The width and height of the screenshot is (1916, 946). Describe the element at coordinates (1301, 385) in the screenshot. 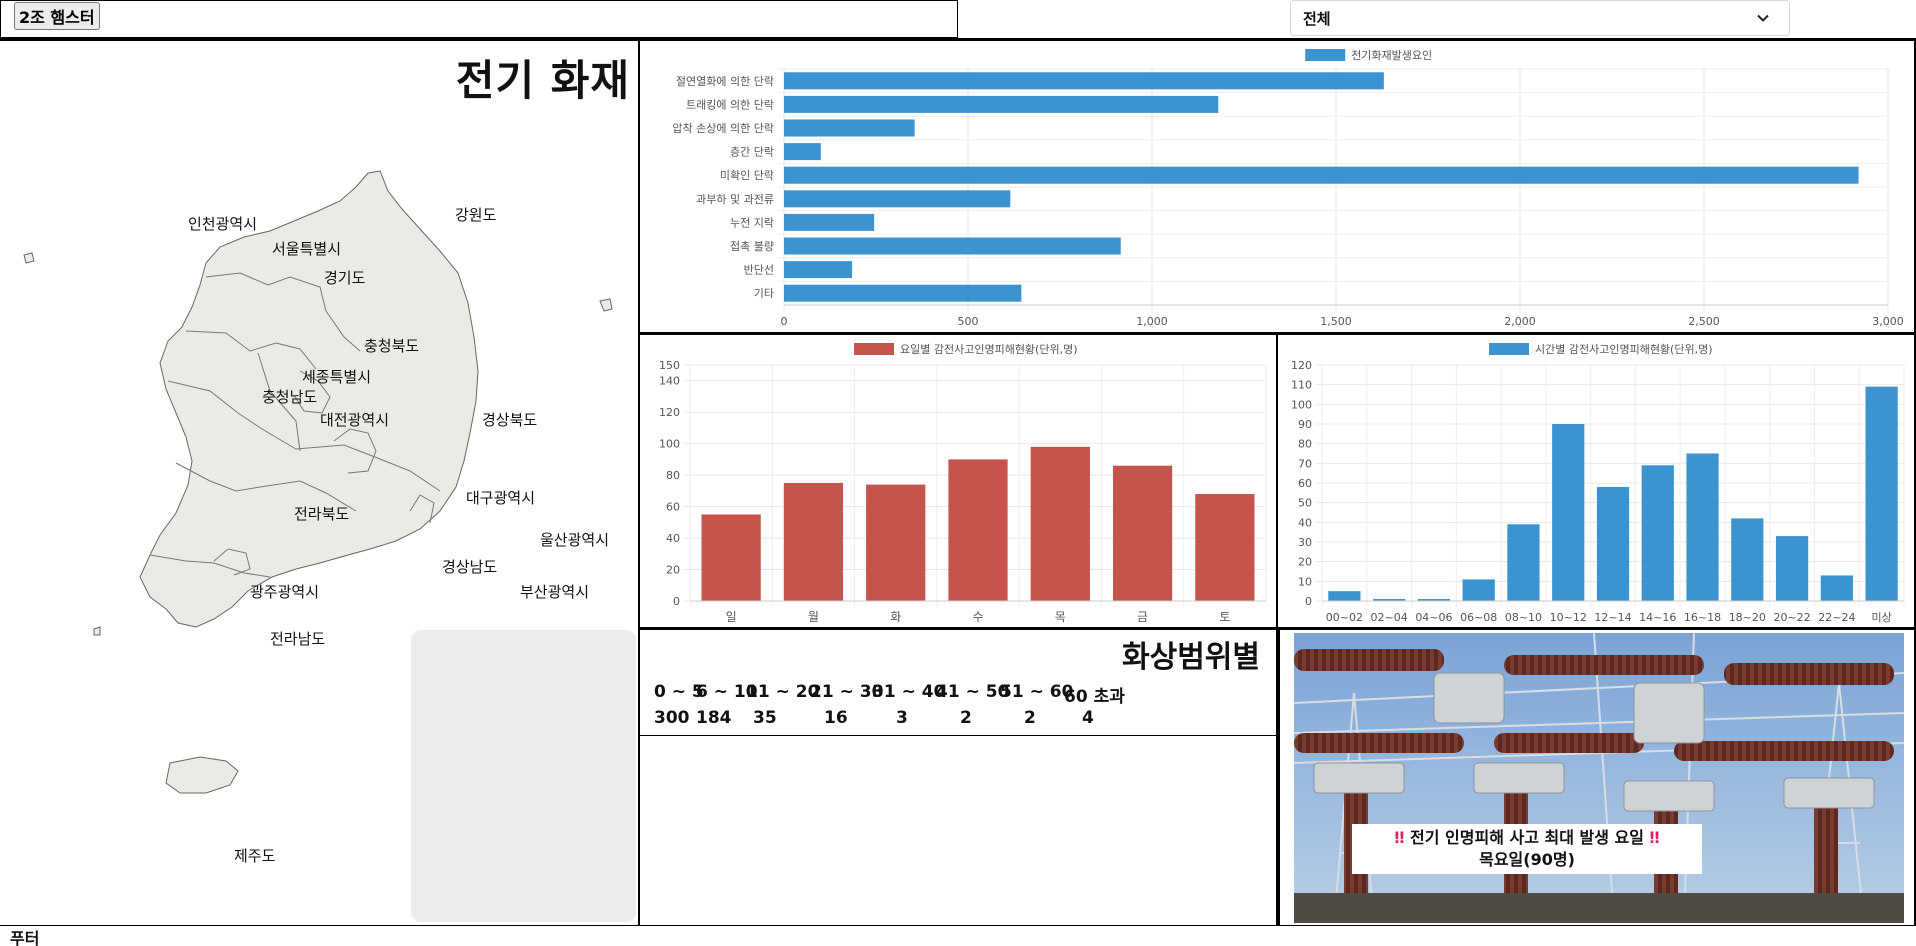

I see `y-tick-label: 110` at that location.